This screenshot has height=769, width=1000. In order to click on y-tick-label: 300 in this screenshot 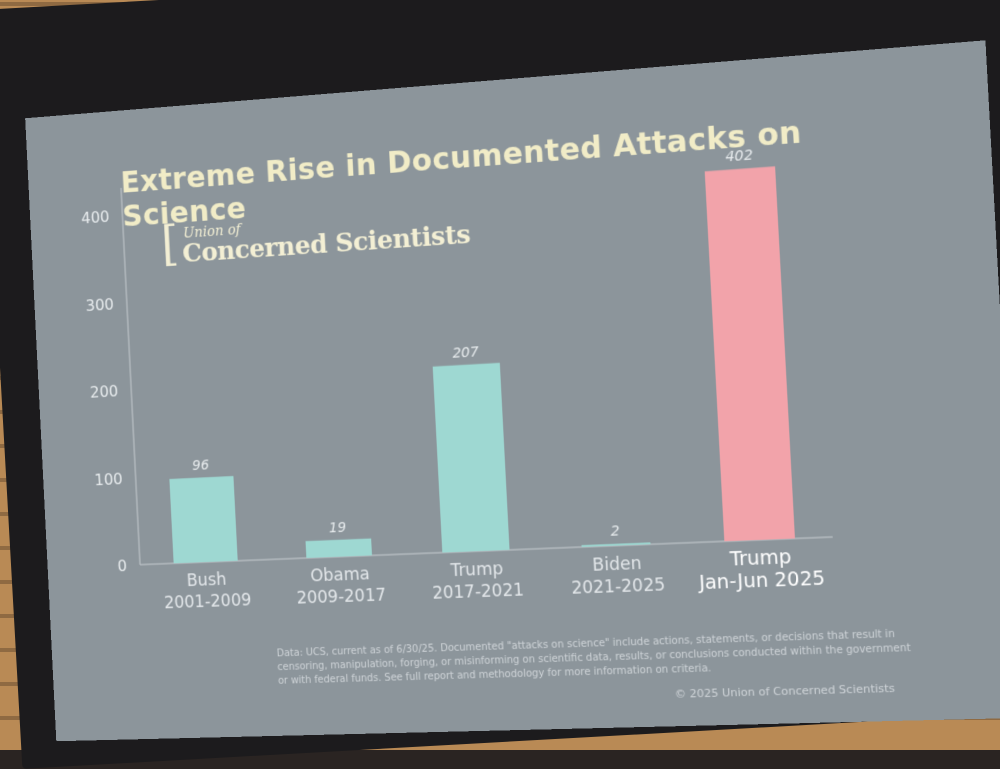, I will do `click(99, 305)`.